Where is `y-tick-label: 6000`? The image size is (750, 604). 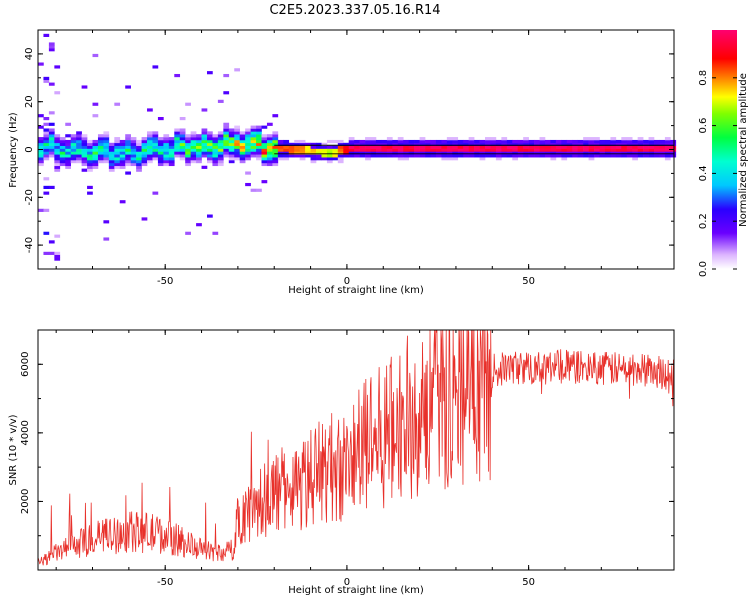 y-tick-label: 6000 is located at coordinates (25, 364).